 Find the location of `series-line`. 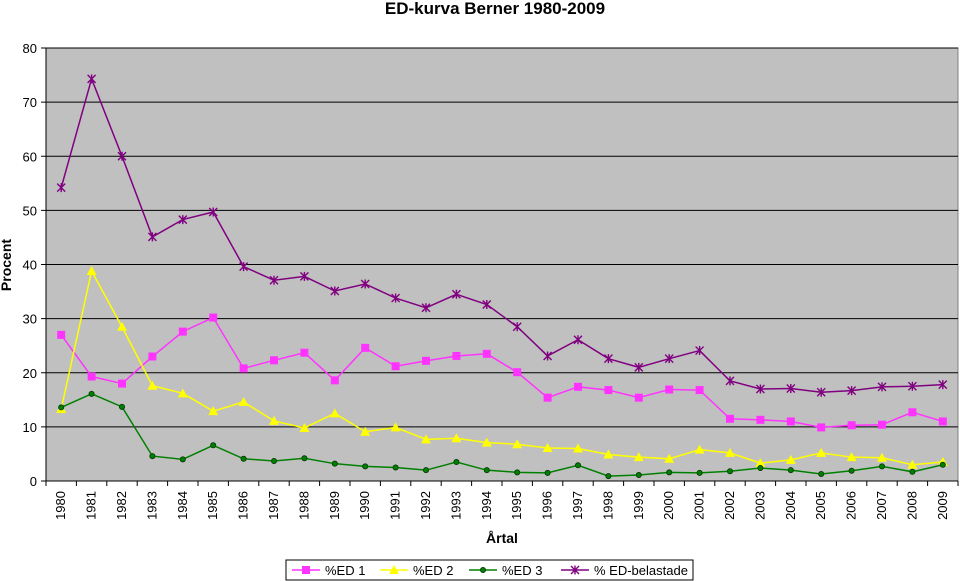

series-line is located at coordinates (501, 435).